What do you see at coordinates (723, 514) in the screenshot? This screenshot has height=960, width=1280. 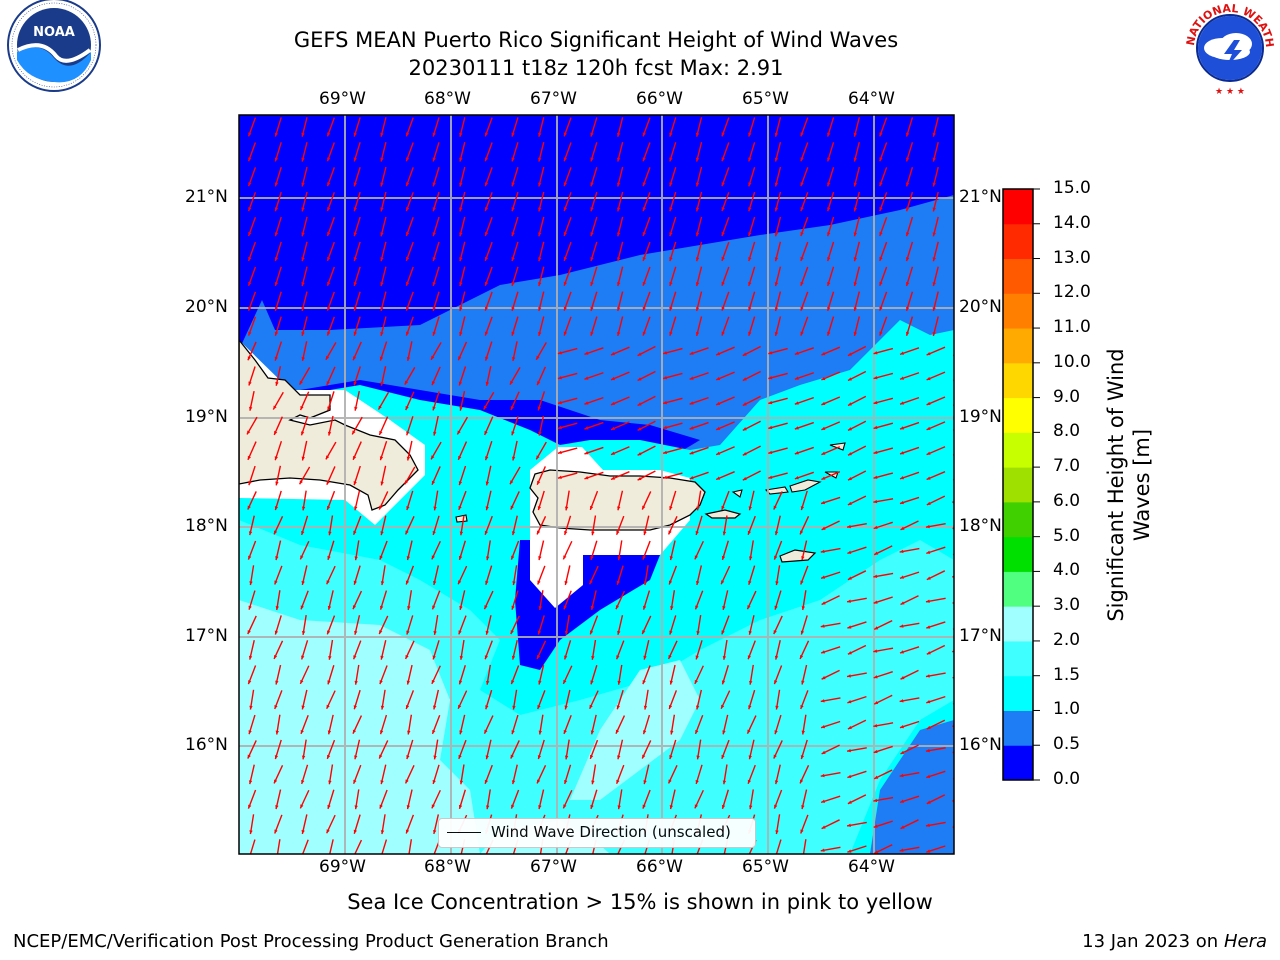 I see `land-vieques` at bounding box center [723, 514].